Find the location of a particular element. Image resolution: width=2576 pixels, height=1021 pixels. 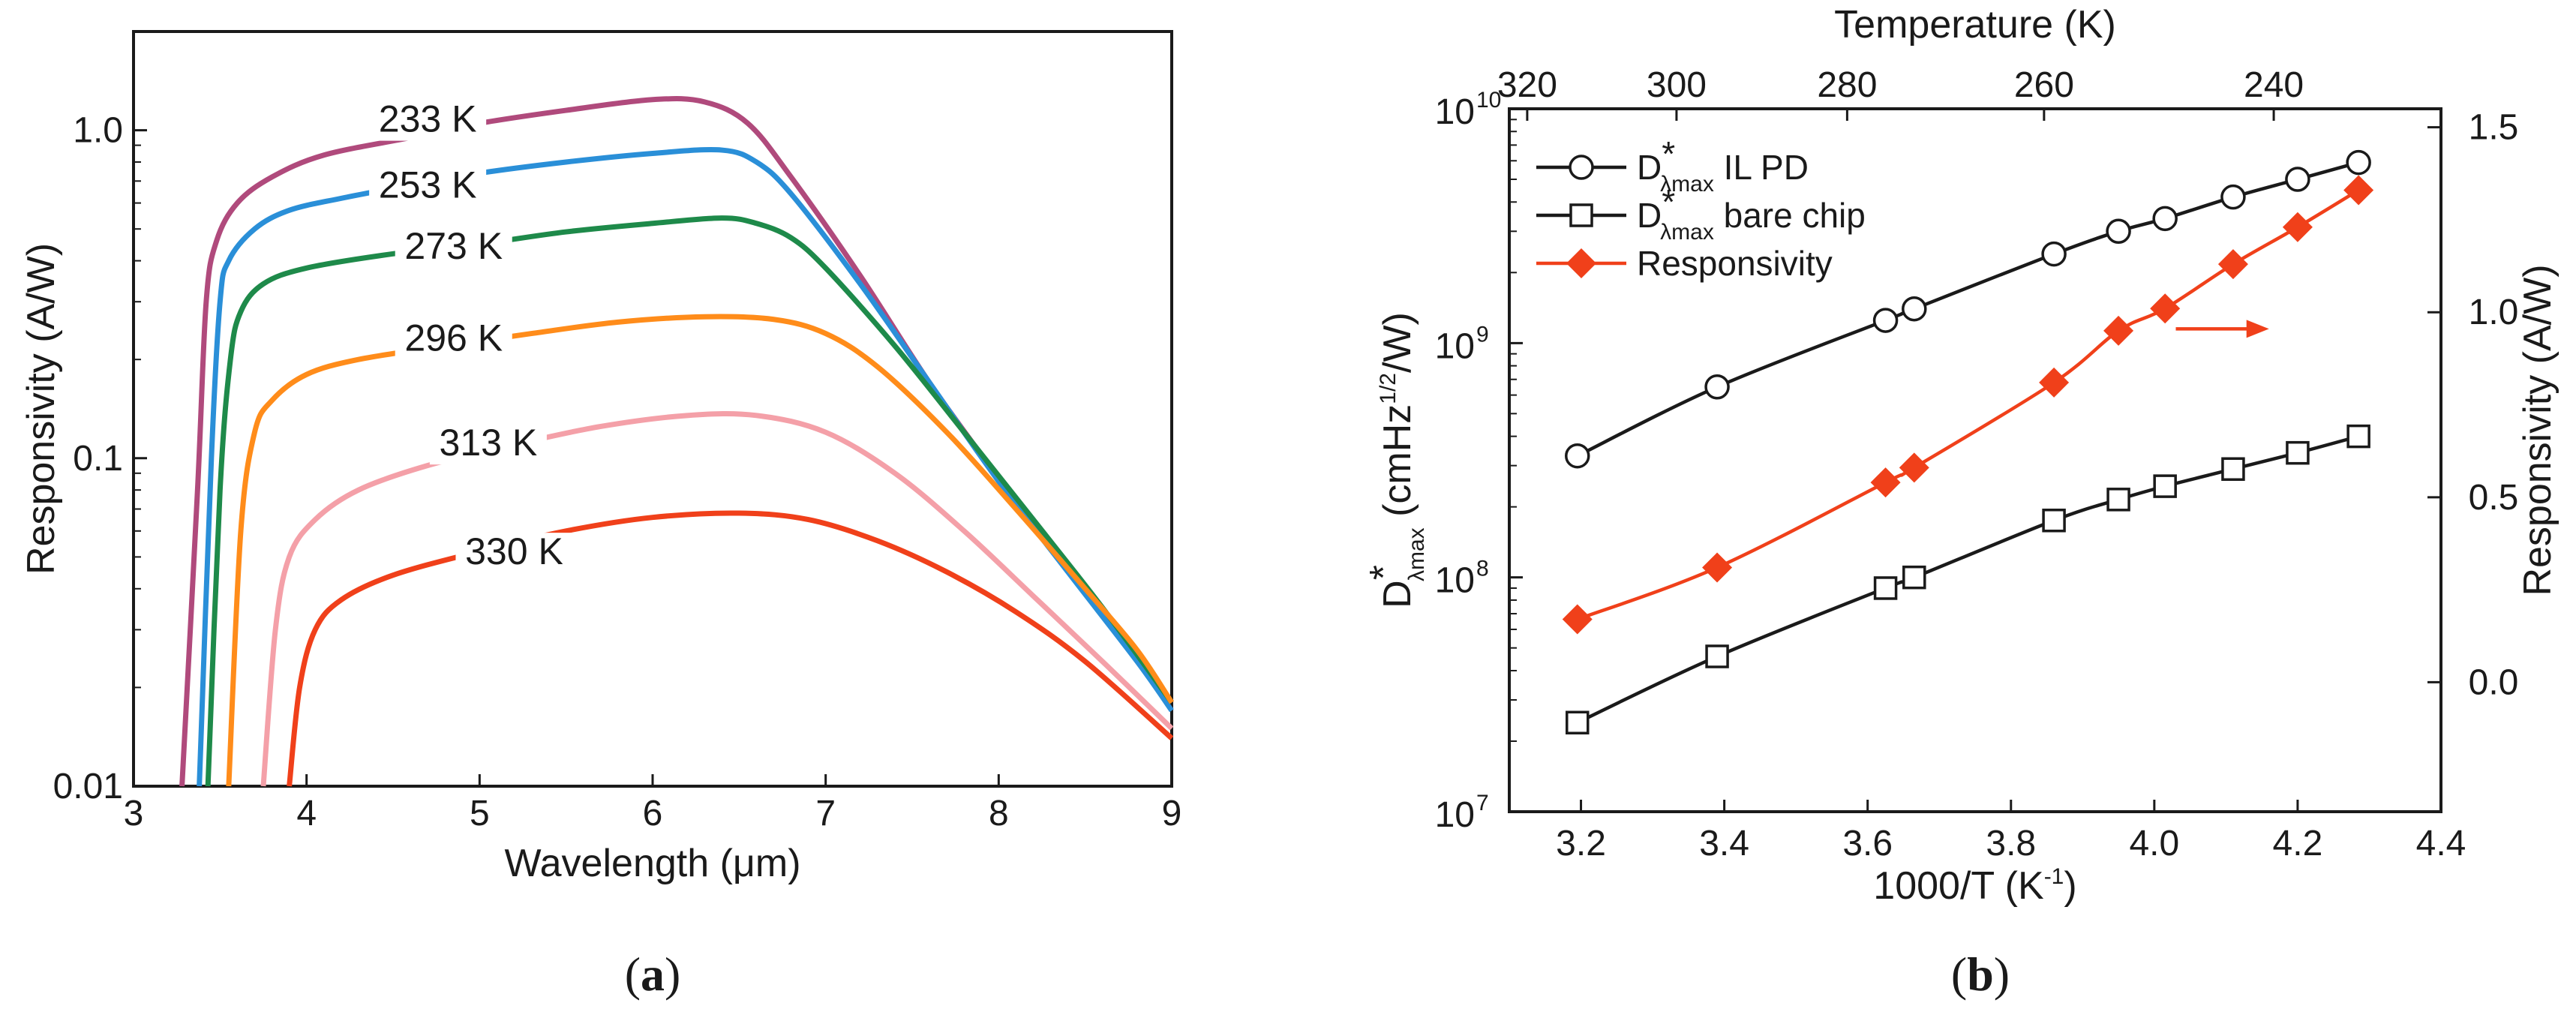

panel-label-b-letter: b is located at coordinates (1980, 974).